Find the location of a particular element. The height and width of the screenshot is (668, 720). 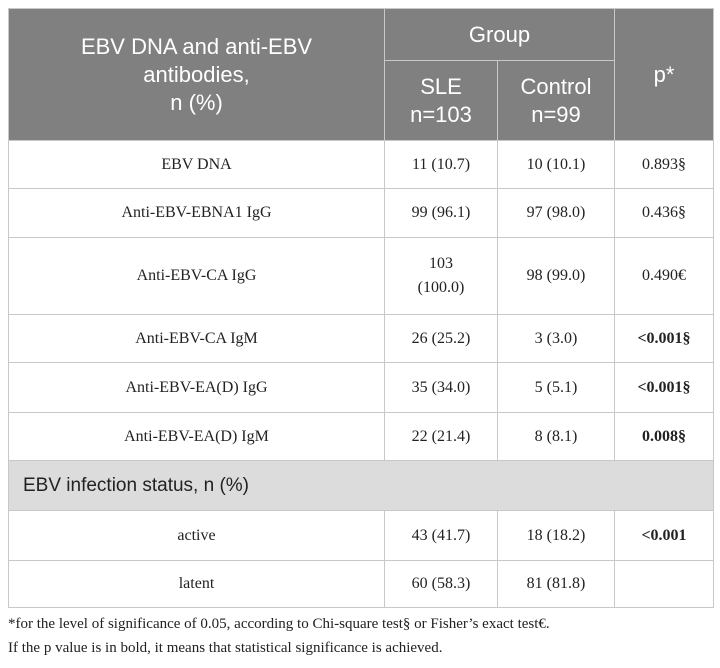

row: active 43 (41.7) 18 (18.2) <0.001 is located at coordinates (361, 535).